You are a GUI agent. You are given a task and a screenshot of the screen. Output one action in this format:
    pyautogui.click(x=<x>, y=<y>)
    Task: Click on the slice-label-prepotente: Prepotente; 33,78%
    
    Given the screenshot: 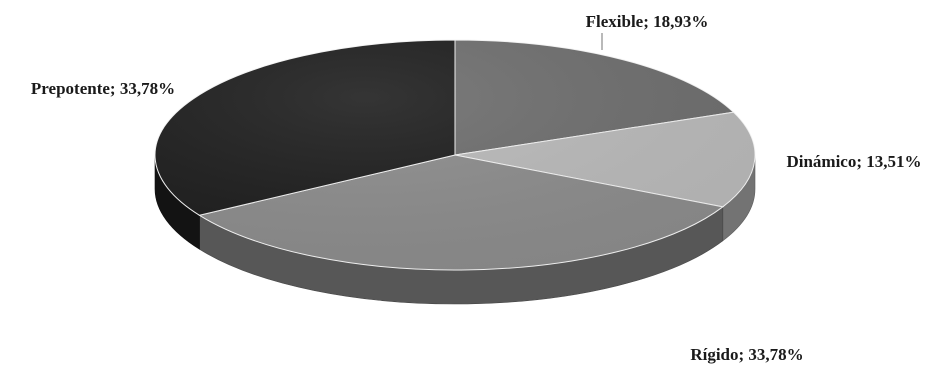 What is the action you would take?
    pyautogui.click(x=103, y=88)
    